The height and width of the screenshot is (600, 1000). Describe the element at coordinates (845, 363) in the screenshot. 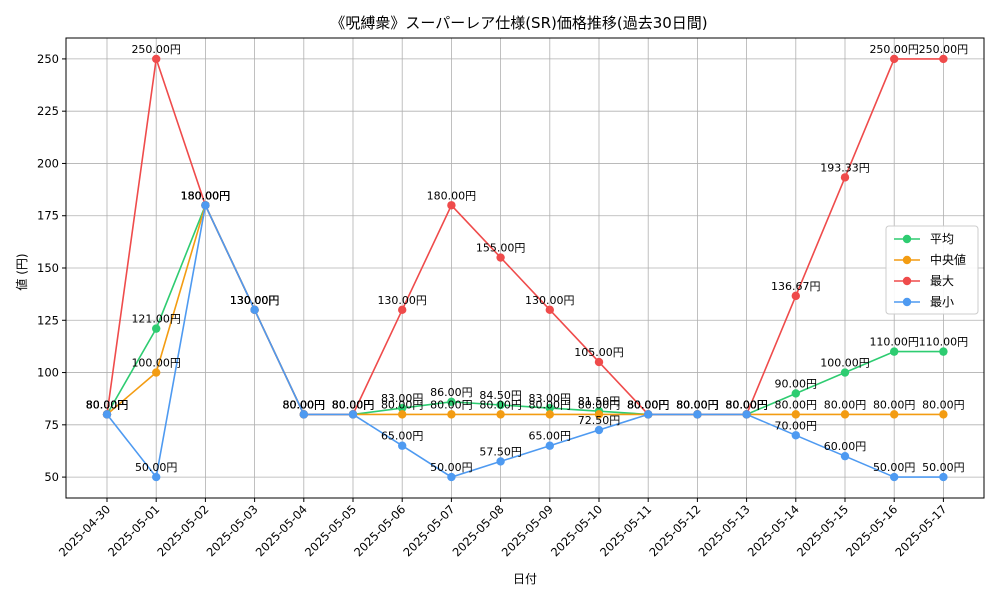

I see `data-label-mean: 100.00円` at that location.